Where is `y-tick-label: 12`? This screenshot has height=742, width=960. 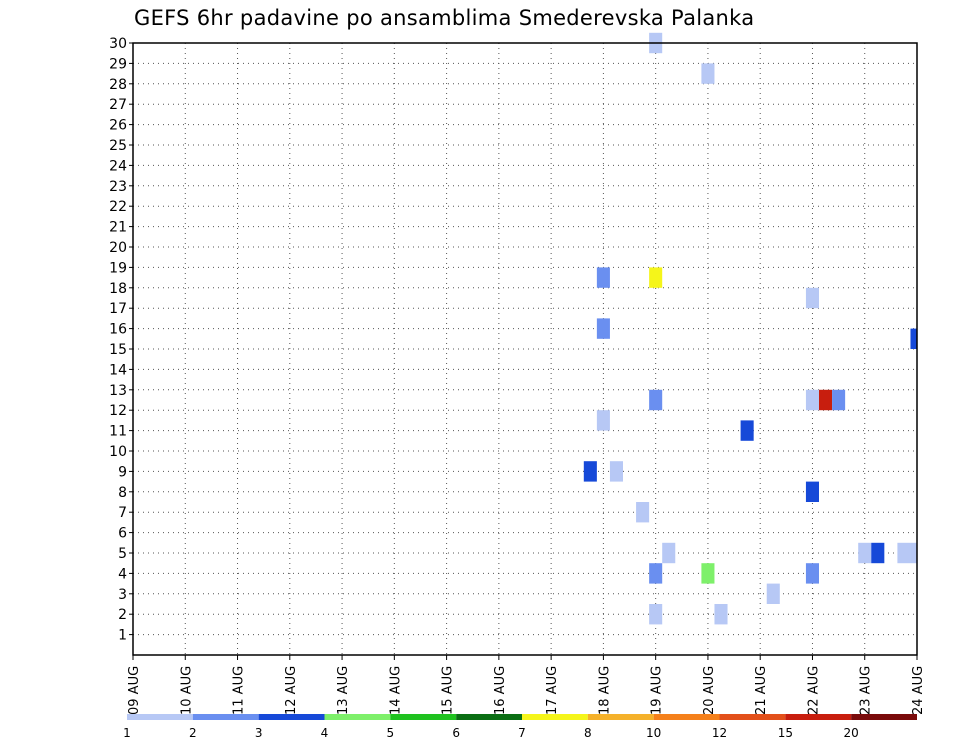
y-tick-label: 12 is located at coordinates (118, 411).